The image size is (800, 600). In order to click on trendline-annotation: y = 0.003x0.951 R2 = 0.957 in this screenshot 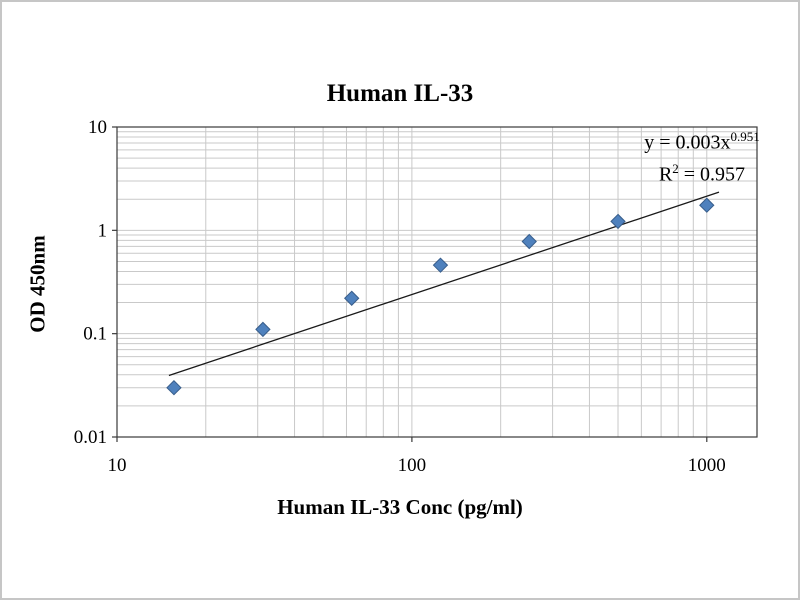, I will do `click(687, 156)`.